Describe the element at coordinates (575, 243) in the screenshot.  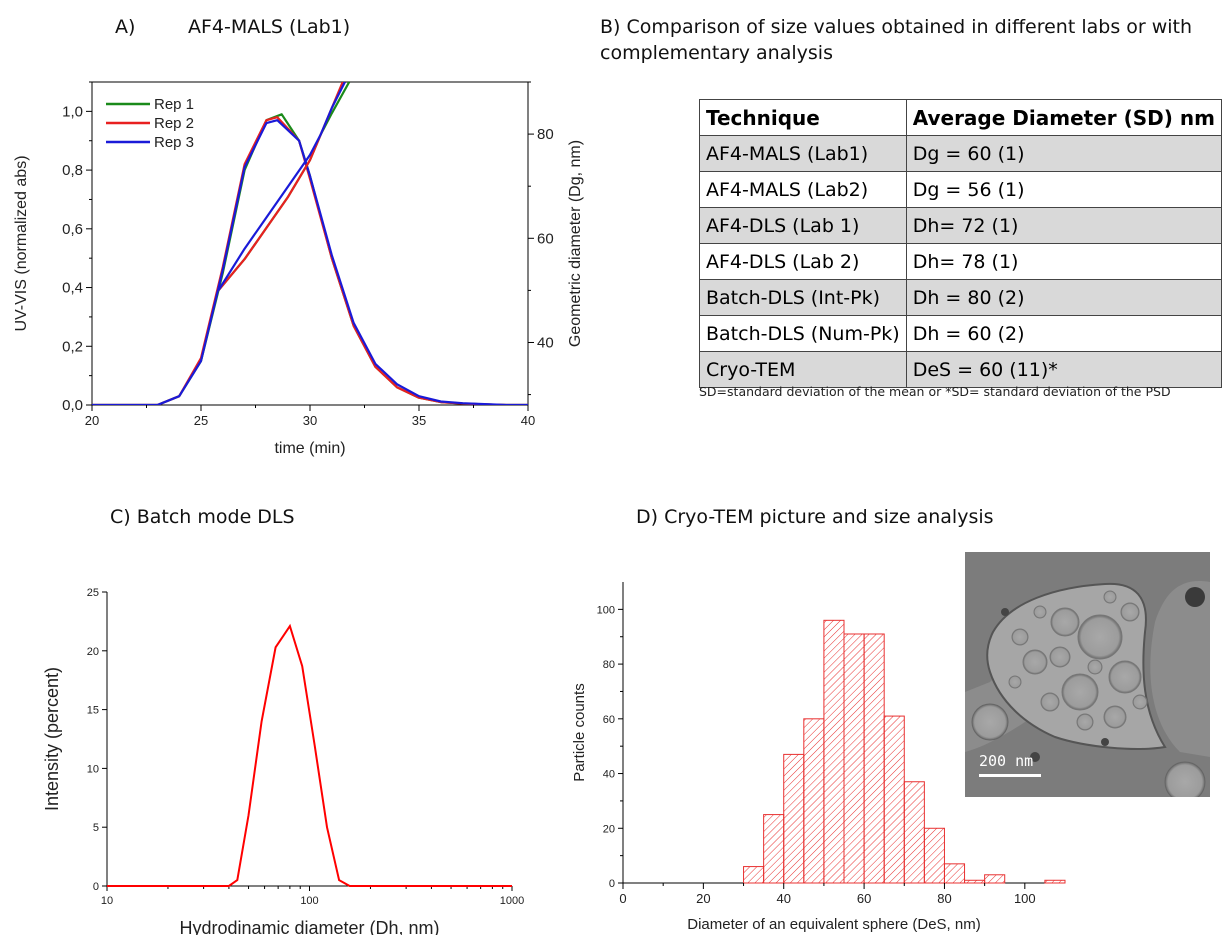
I see `y2-axis-label: Geometric diameter (Dg, nm)` at that location.